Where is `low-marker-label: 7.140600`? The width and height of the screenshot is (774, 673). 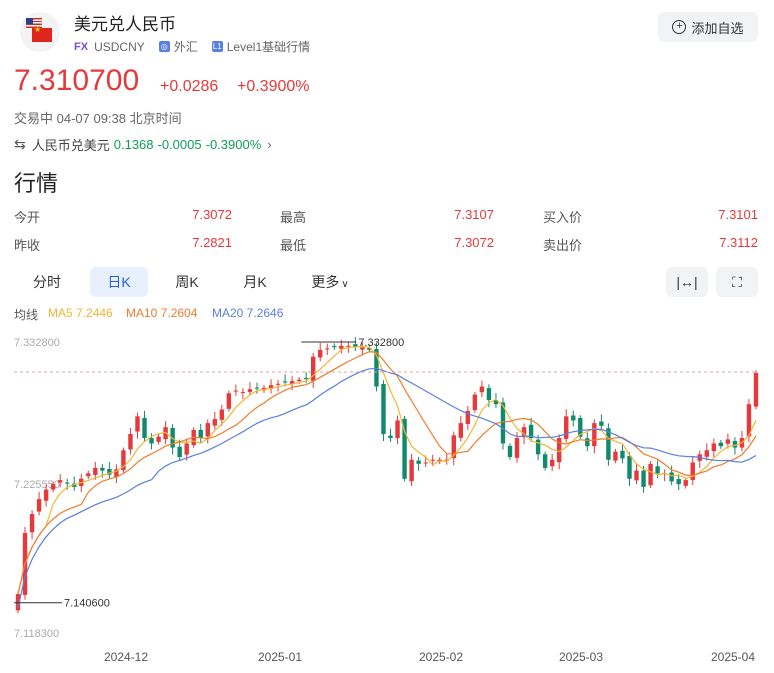
low-marker-label: 7.140600 is located at coordinates (87, 604).